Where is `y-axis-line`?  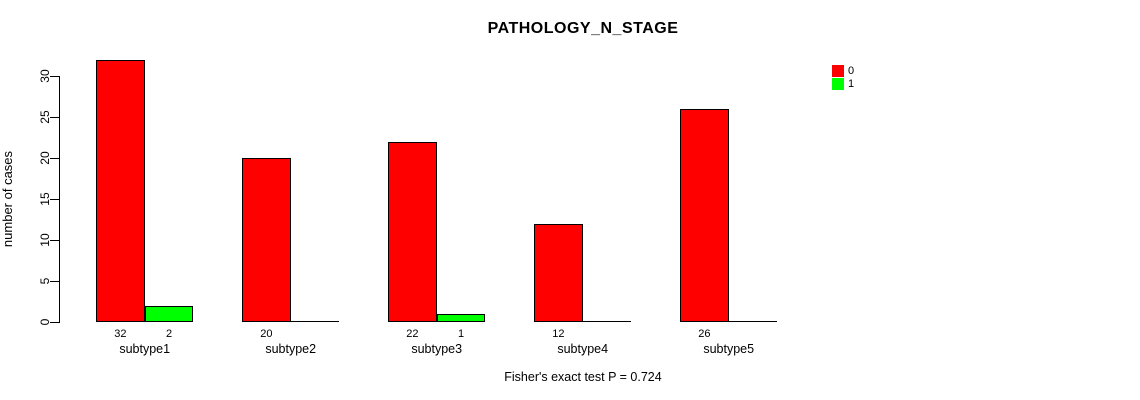
y-axis-line is located at coordinates (59, 199).